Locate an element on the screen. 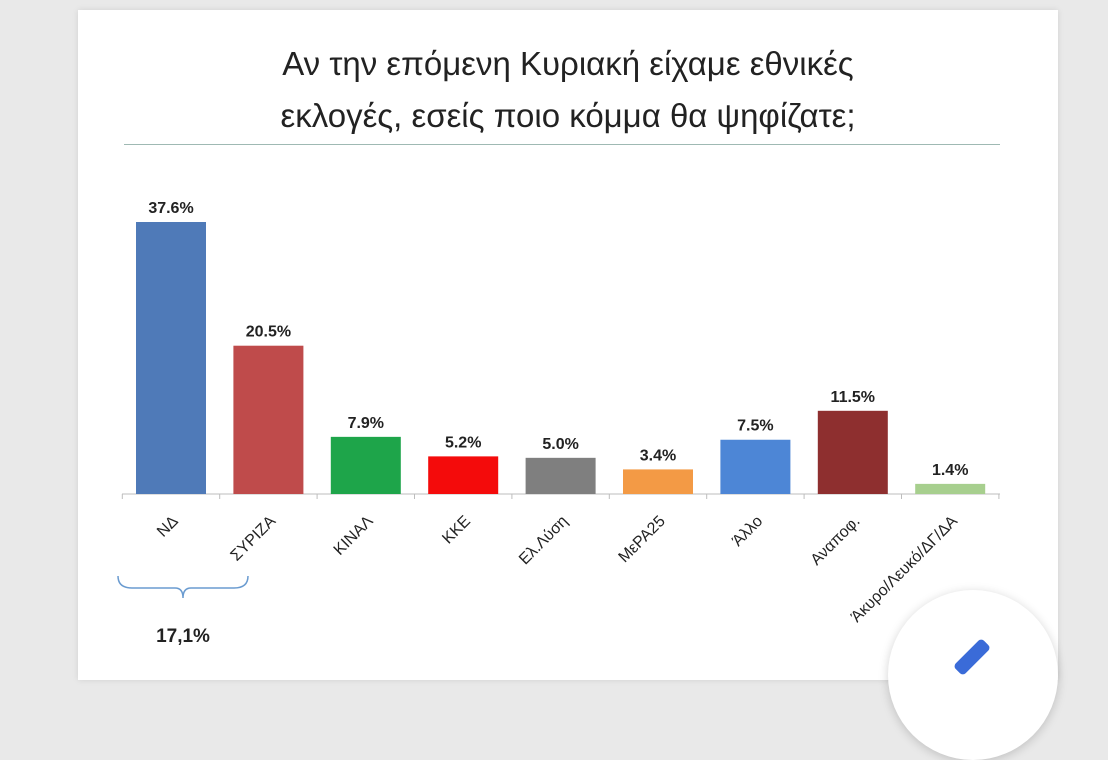 Image resolution: width=1108 pixels, height=760 pixels. data-label: 11.5% is located at coordinates (853, 397).